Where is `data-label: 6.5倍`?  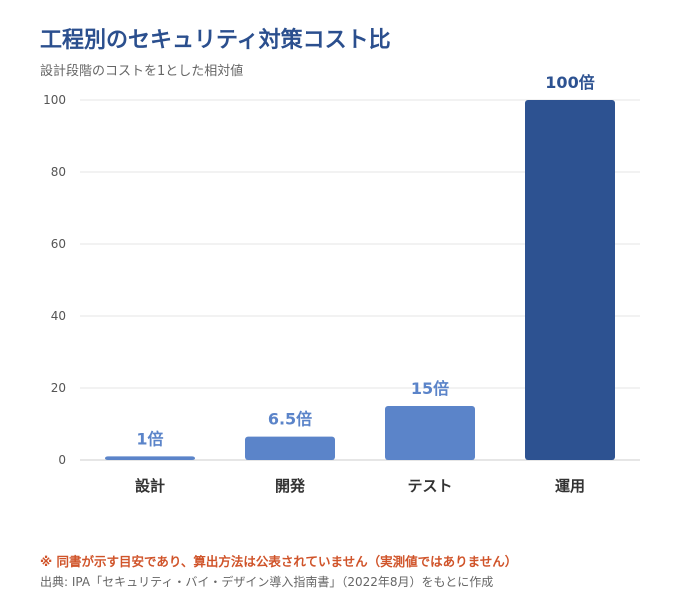
data-label: 6.5倍 is located at coordinates (290, 419).